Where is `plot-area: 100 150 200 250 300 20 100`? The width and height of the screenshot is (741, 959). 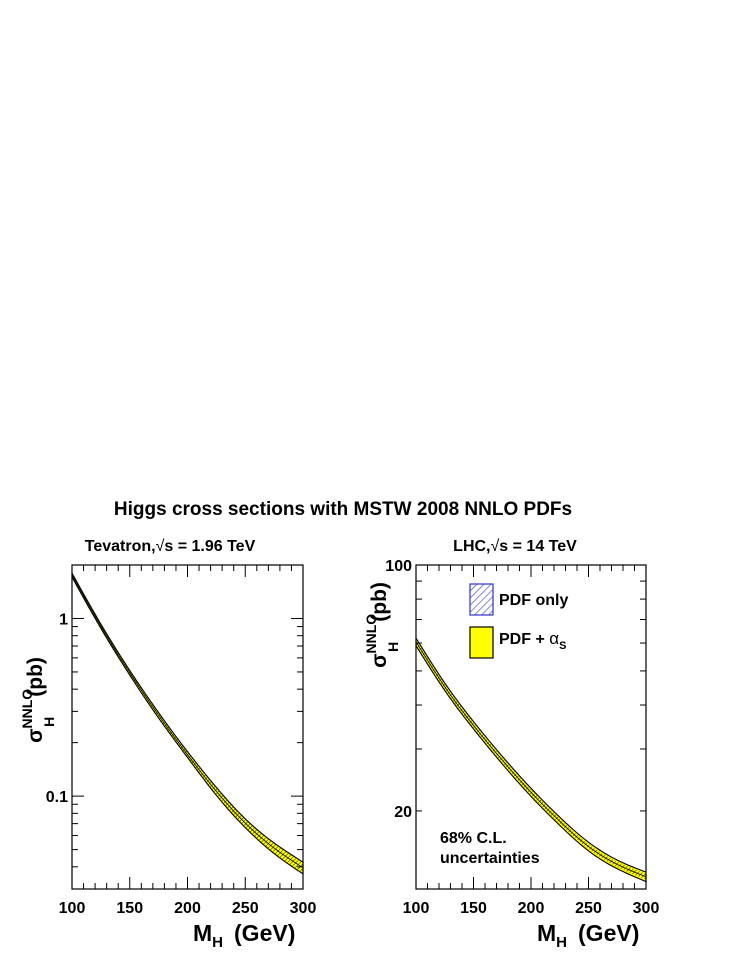
plot-area: 100 150 200 250 300 20 100 is located at coordinates (522, 737).